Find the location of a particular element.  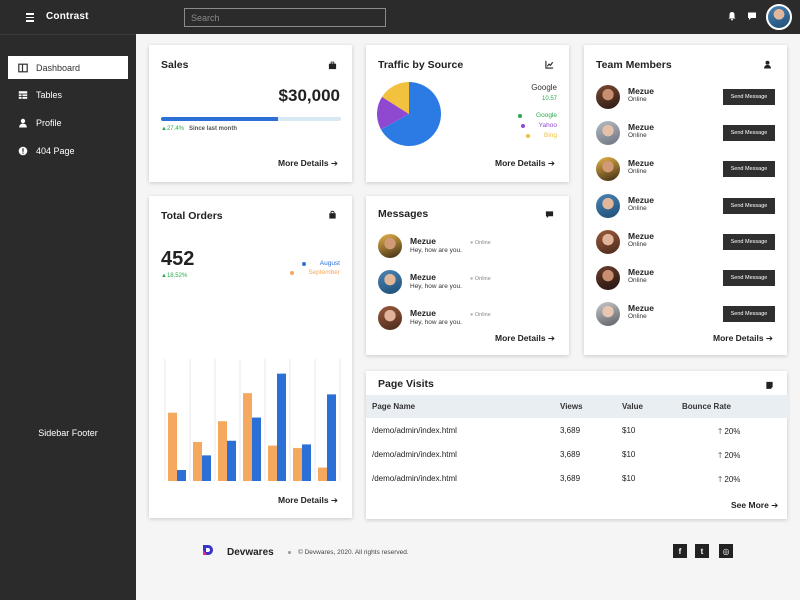

sales-title: Sales is located at coordinates (175, 65).